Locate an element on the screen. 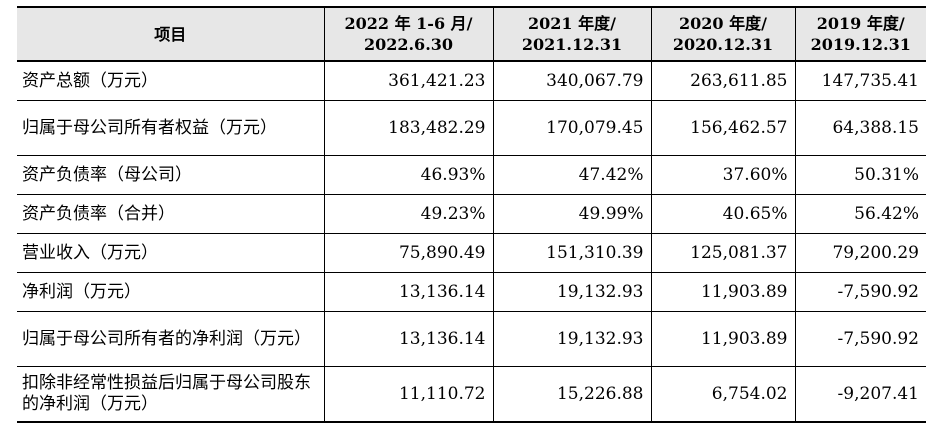  value-cell: 15,226.88 is located at coordinates (571, 394).